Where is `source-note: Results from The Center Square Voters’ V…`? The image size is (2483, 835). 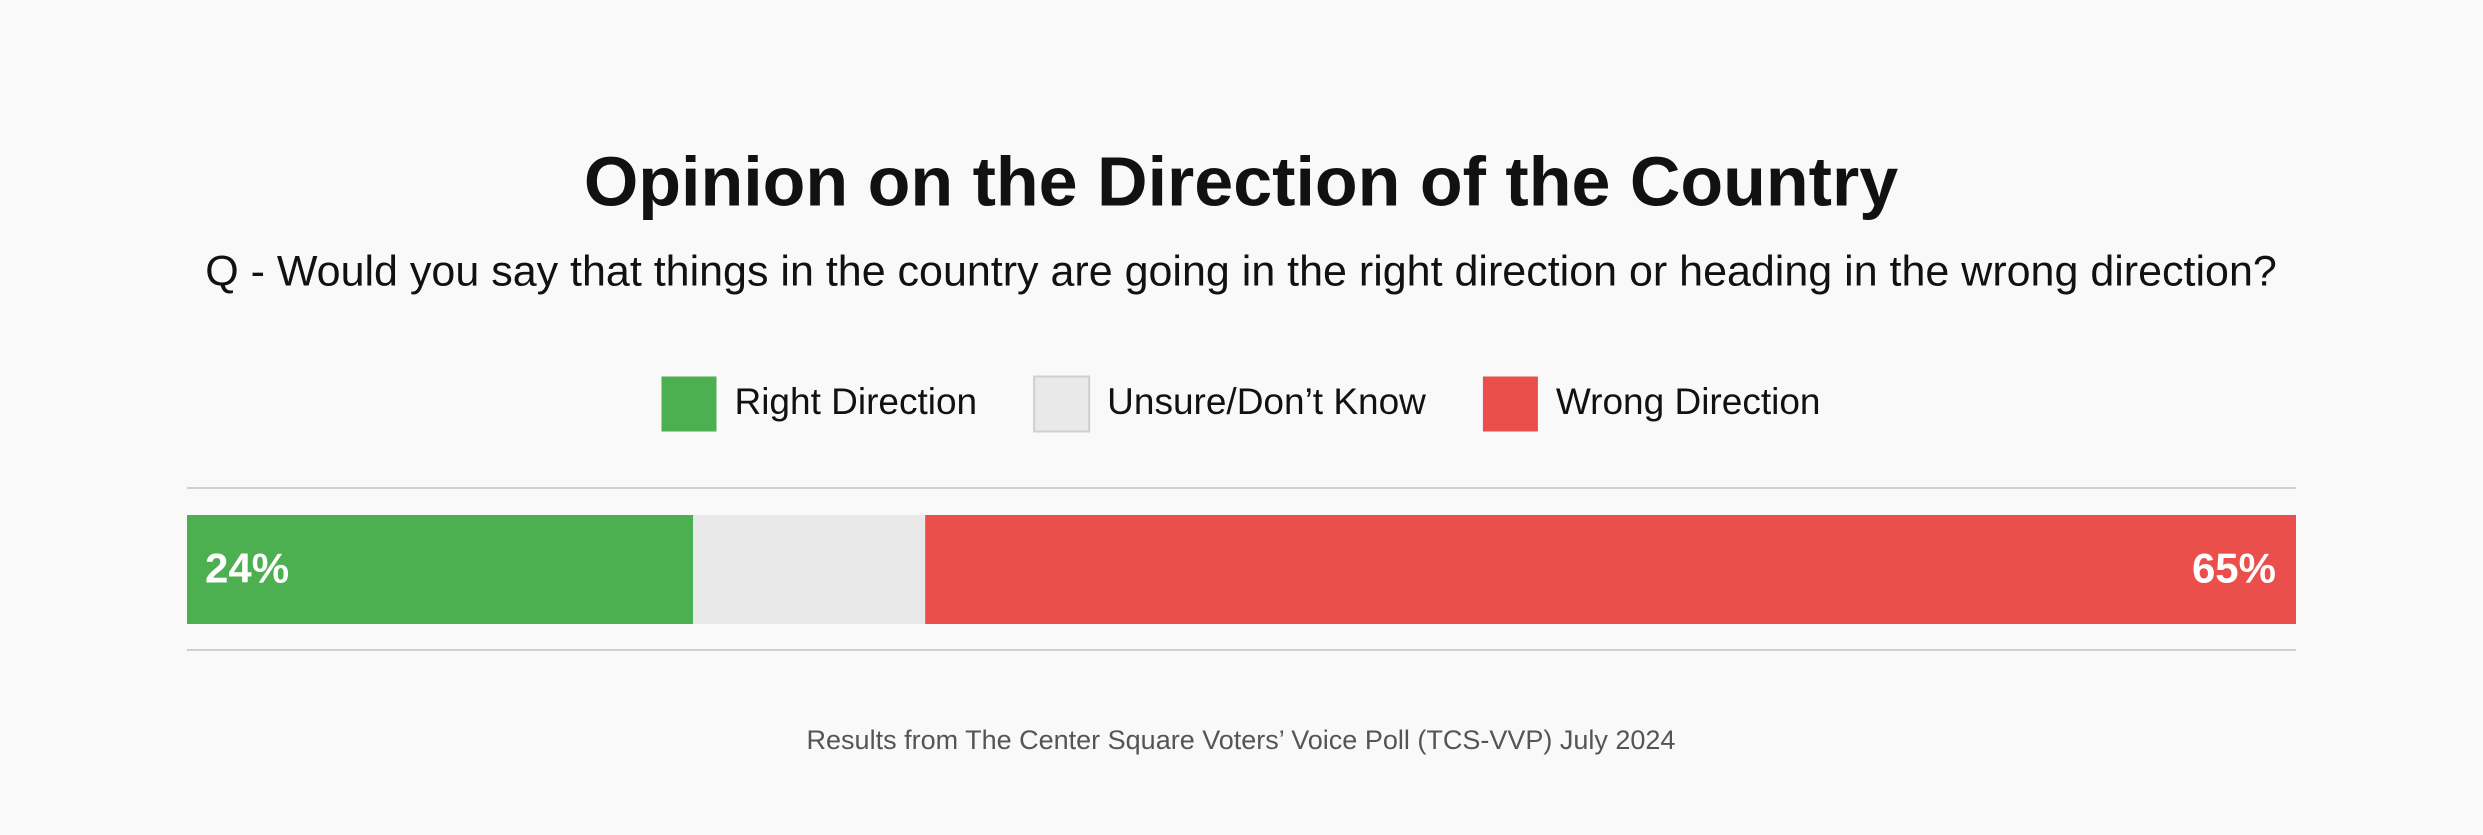 source-note: Results from The Center Square Voters’ V… is located at coordinates (1241, 740).